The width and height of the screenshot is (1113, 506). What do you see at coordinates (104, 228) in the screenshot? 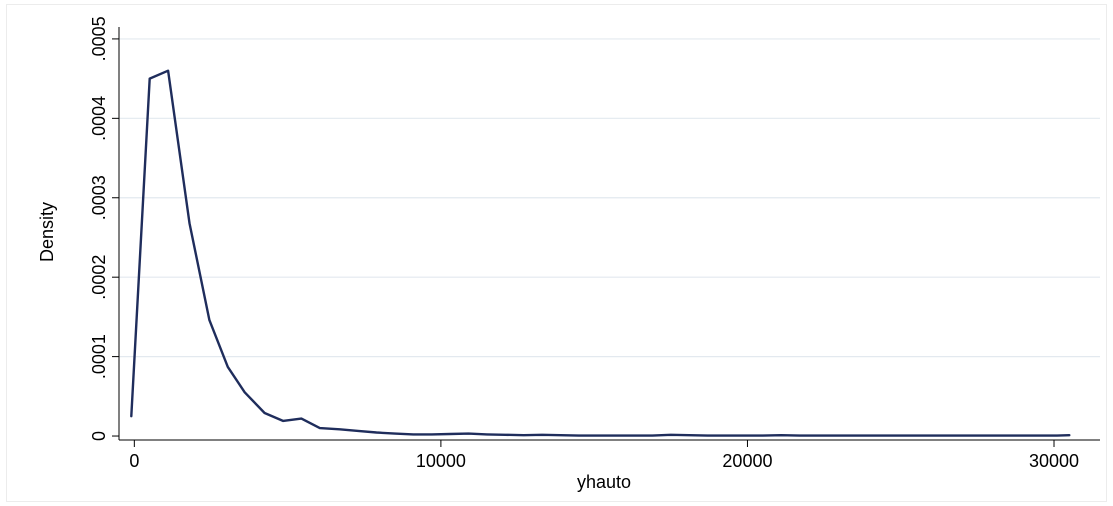
I see `y-ticks: 0 .0001 .0002 .0003 .0004 .0005` at bounding box center [104, 228].